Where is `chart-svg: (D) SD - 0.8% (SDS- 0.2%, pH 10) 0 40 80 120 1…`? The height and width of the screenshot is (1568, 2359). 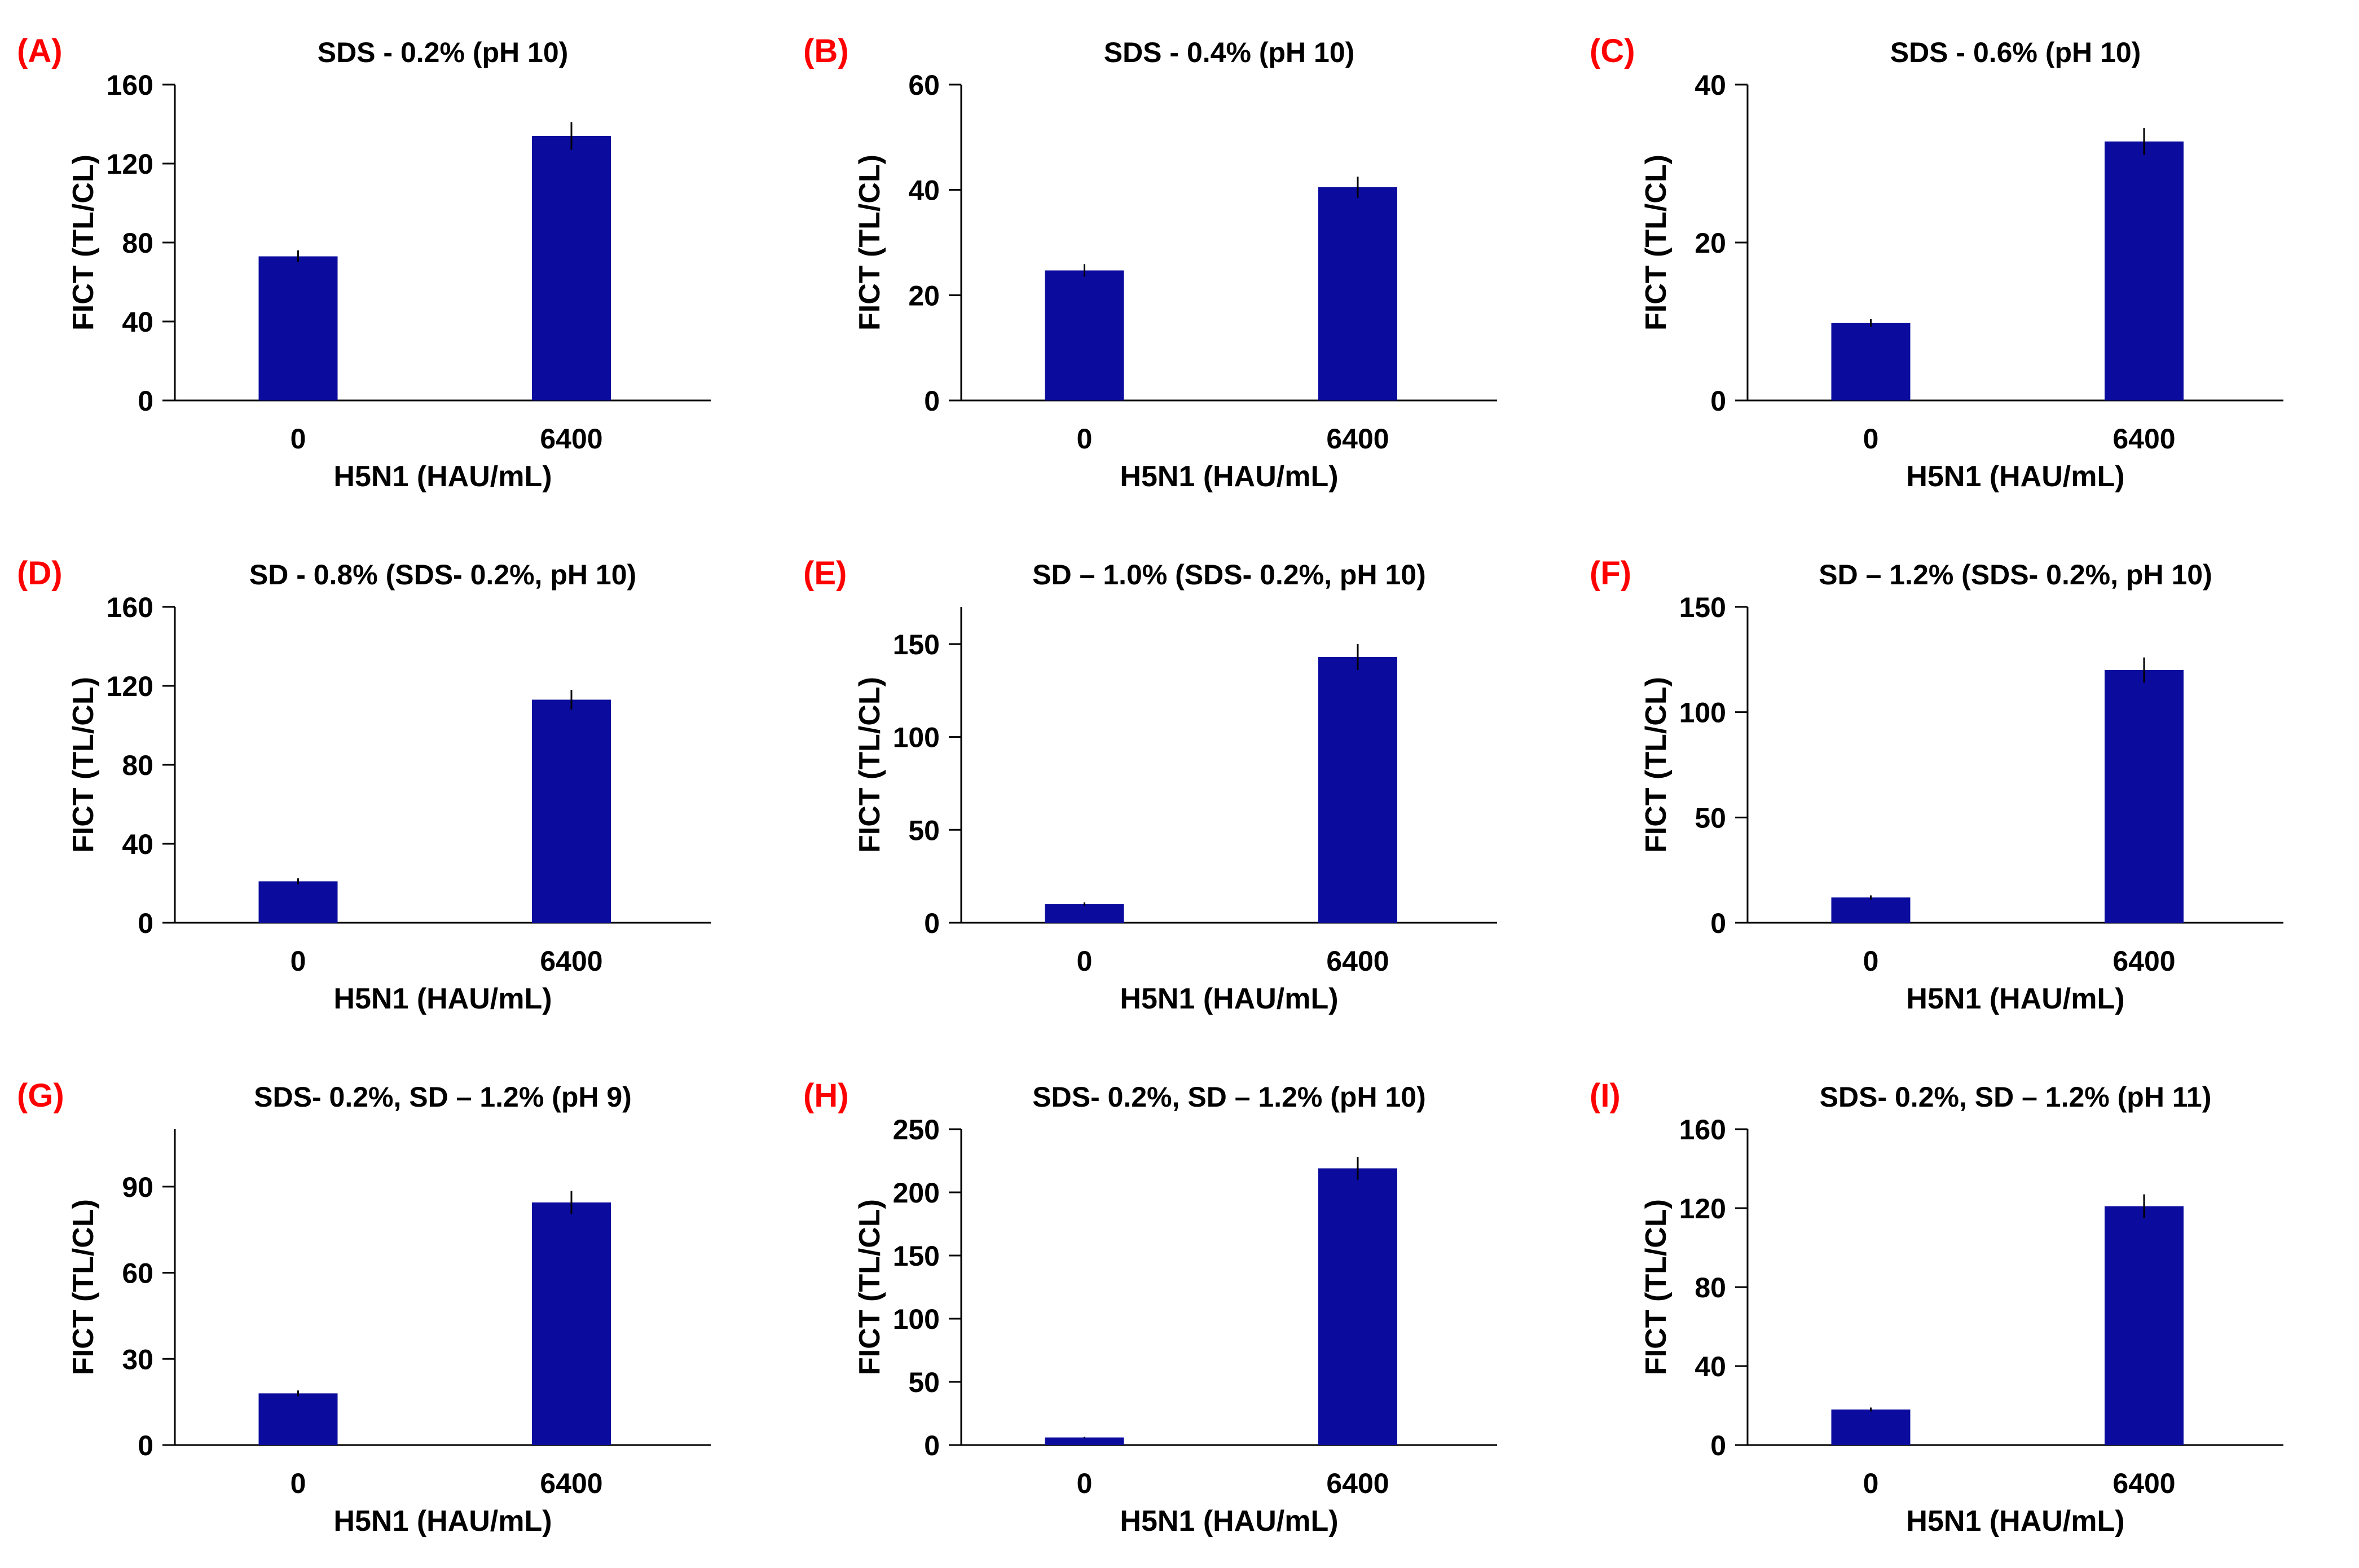
chart-svg: (D) SD - 0.8% (SDS- 0.2%, pH 10) 0 40 80 120 1… is located at coordinates (364, 785).